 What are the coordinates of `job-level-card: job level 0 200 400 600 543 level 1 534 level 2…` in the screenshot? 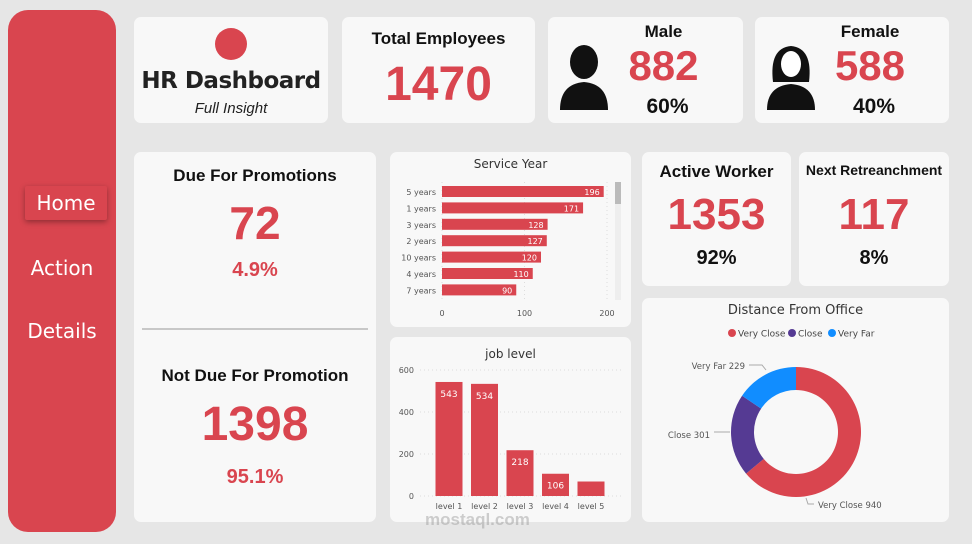 It's located at (510, 429).